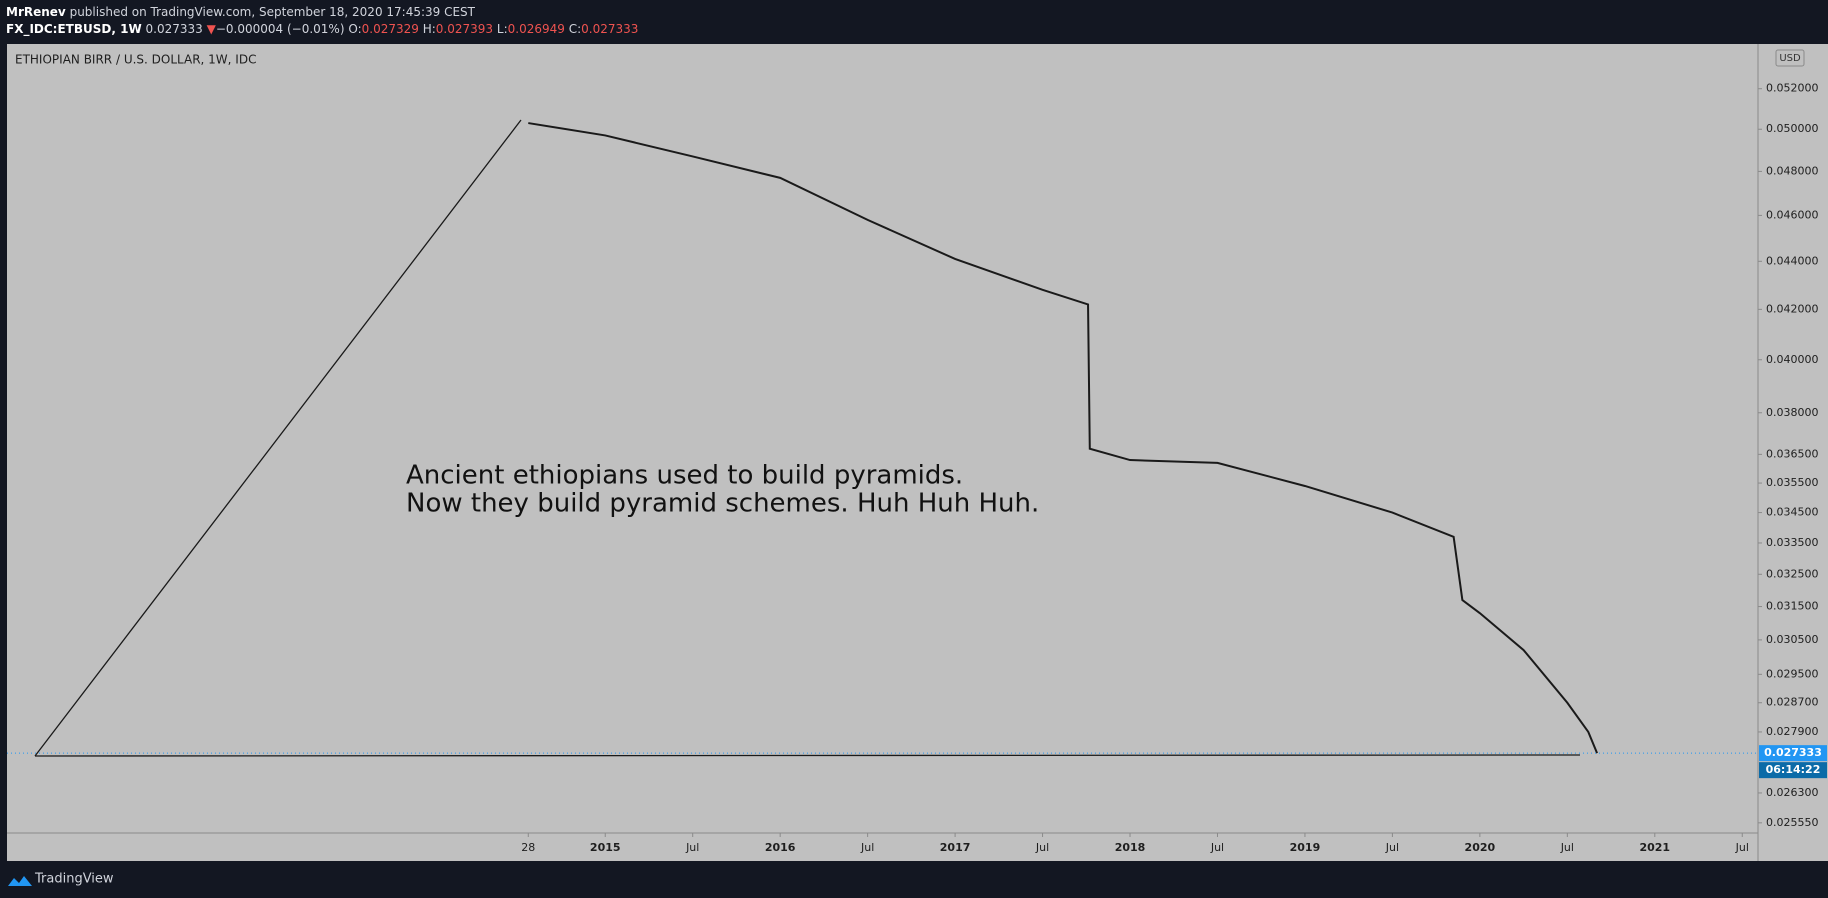 The width and height of the screenshot is (1828, 898). I want to click on x-tick-label: 2021, so click(1654, 847).